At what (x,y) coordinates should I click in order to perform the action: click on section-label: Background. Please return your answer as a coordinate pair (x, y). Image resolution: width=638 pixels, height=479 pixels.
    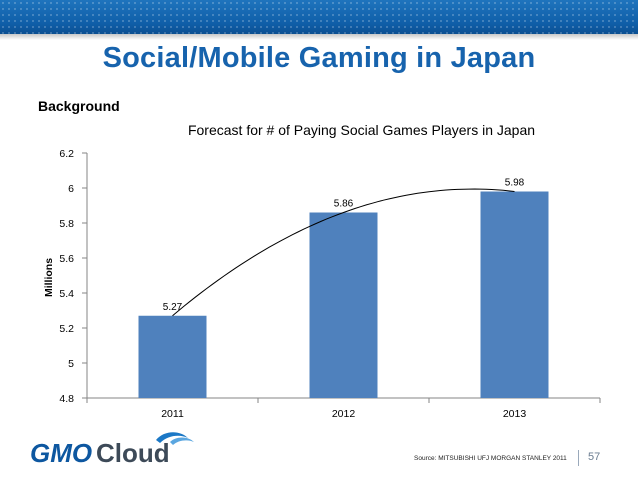
    Looking at the image, I should click on (79, 106).